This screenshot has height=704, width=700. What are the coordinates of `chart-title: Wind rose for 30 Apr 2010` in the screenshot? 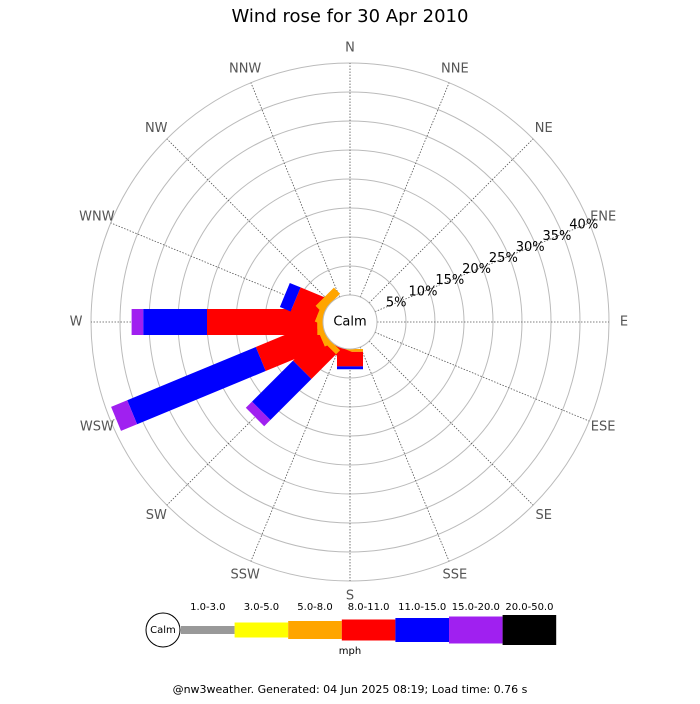 It's located at (350, 16).